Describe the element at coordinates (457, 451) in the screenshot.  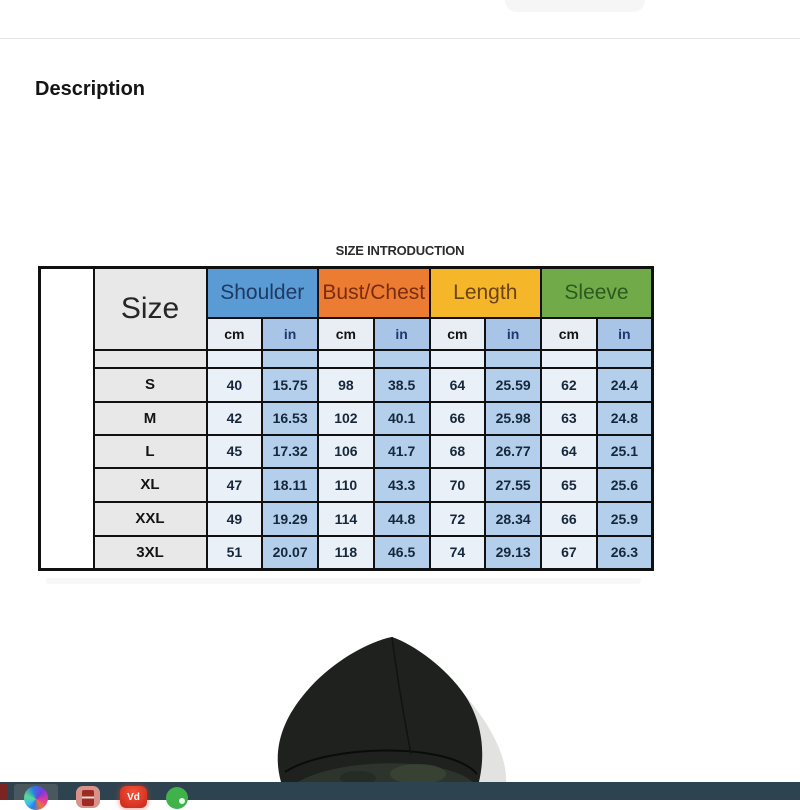
I see `value-cell: 68` at that location.